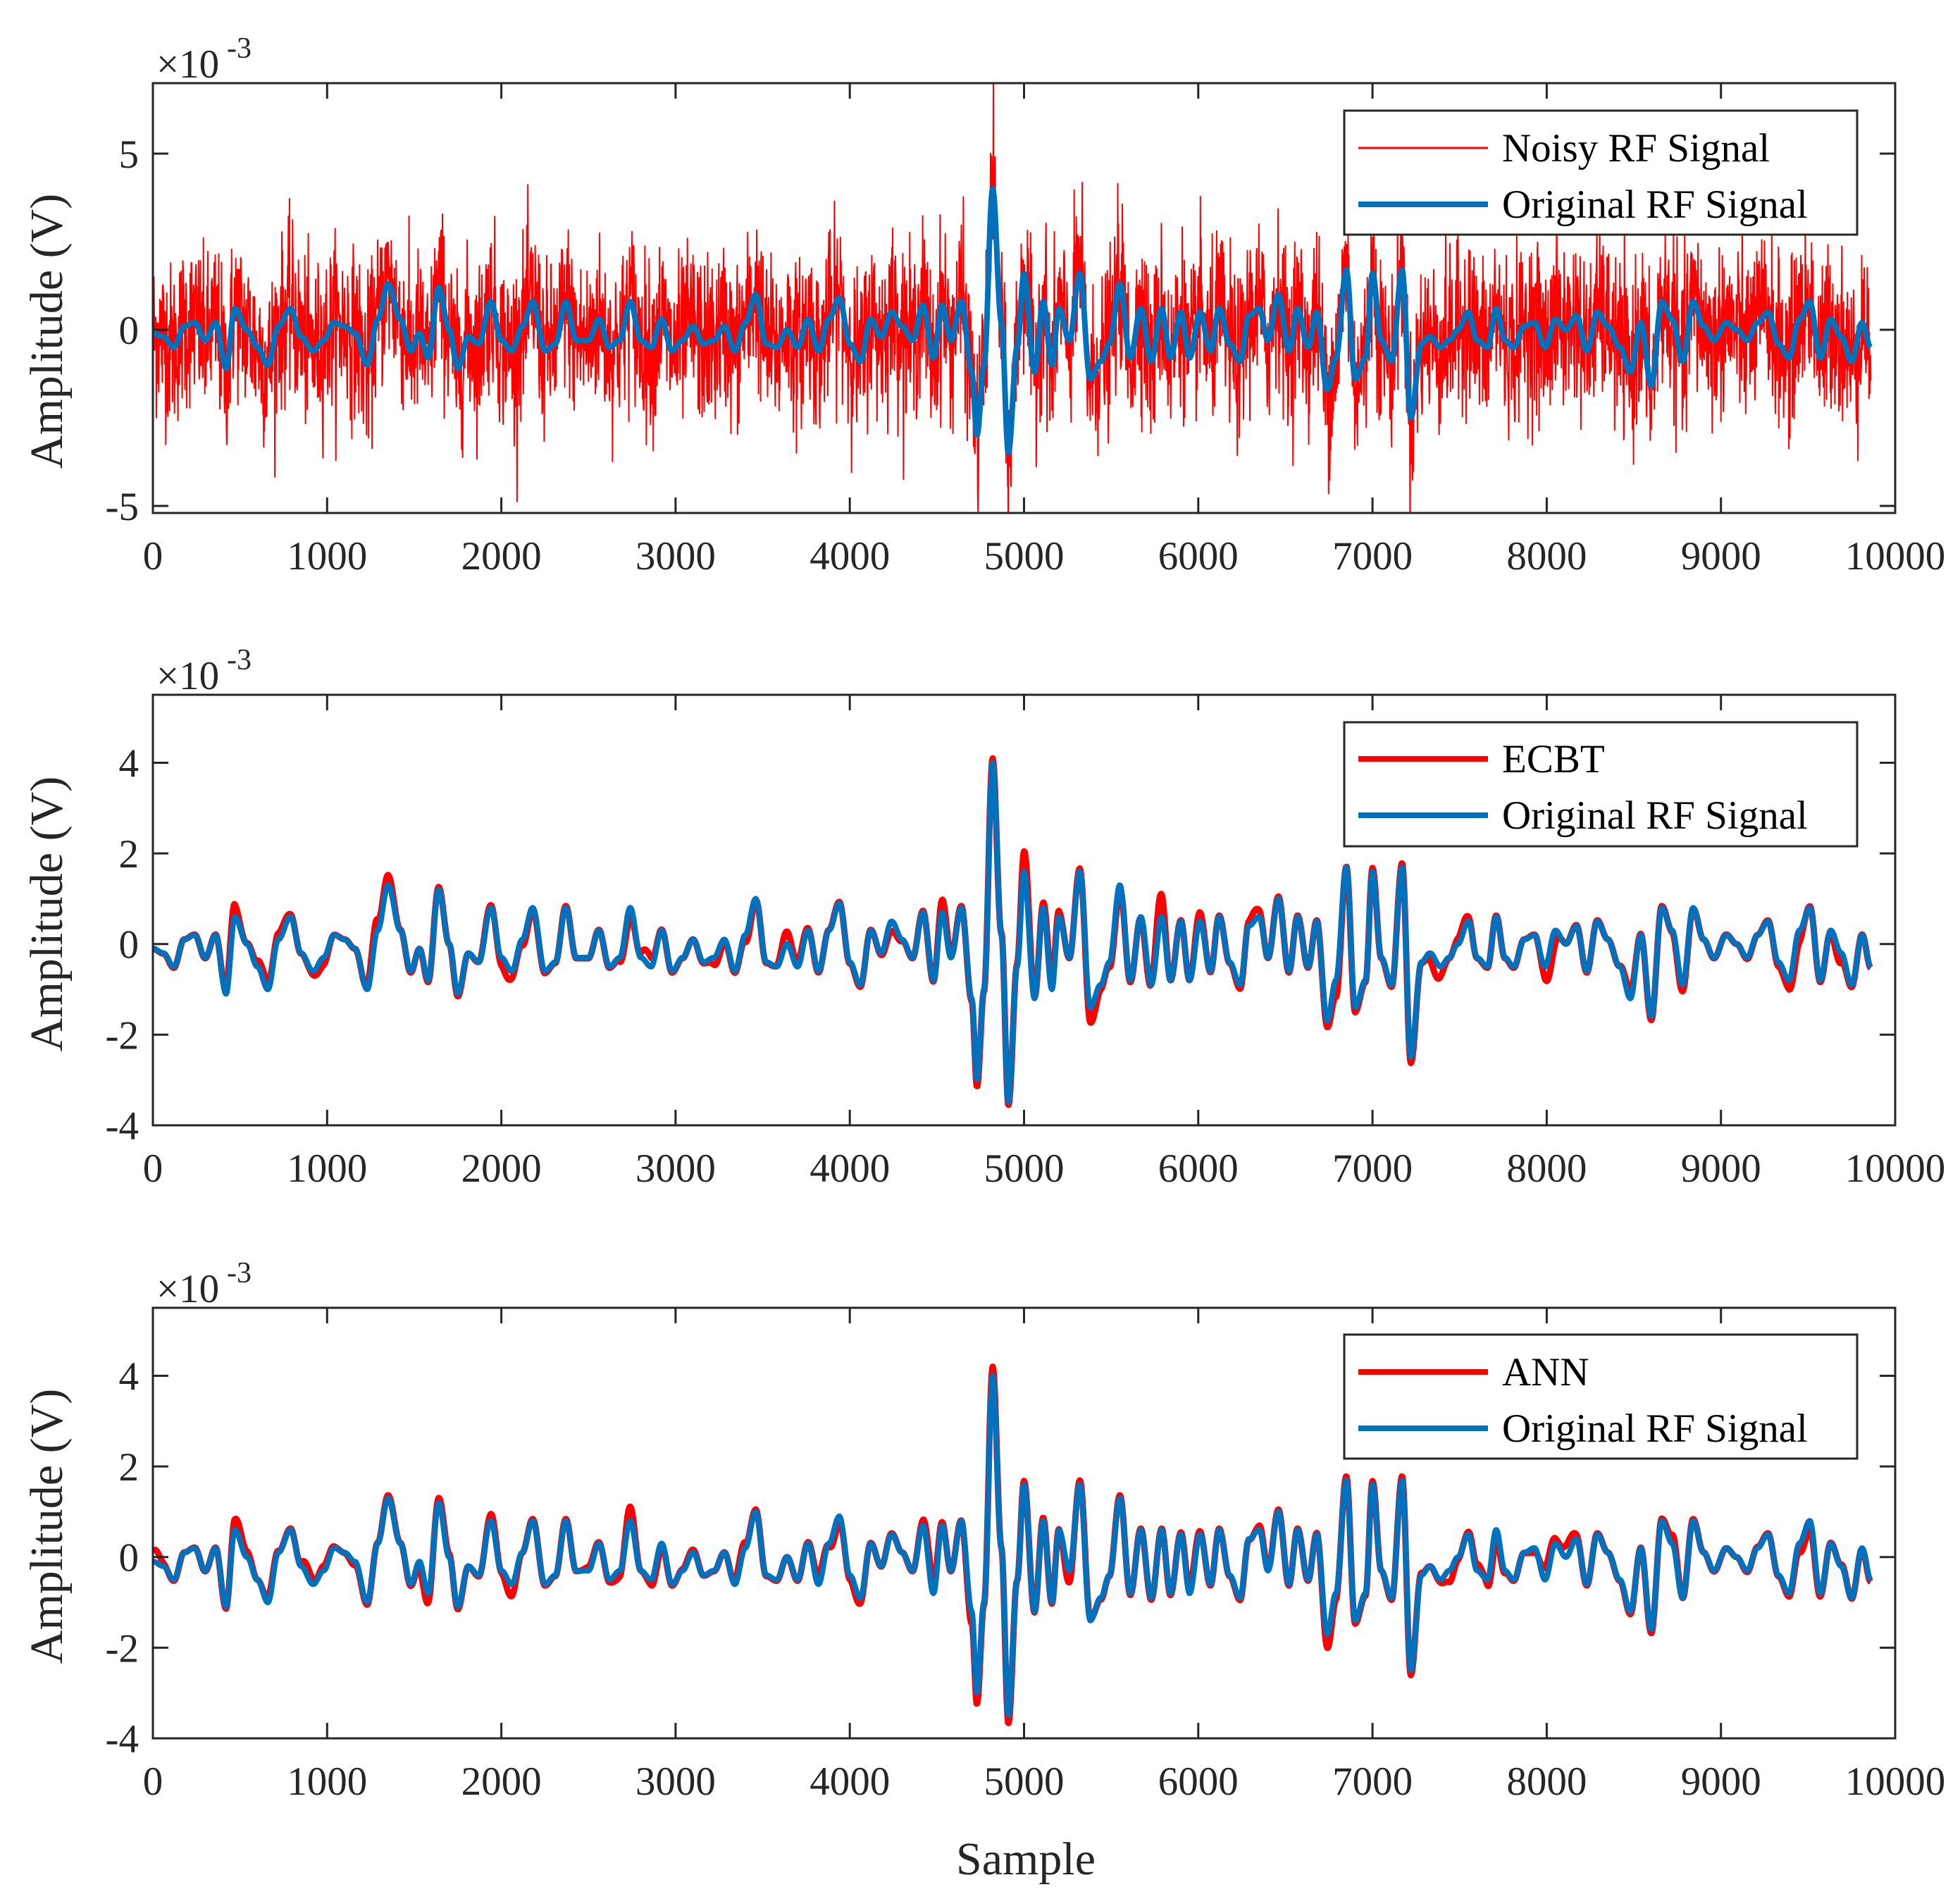  I want to click on legend: Noisy RF Signal Original RF Signal, so click(1601, 172).